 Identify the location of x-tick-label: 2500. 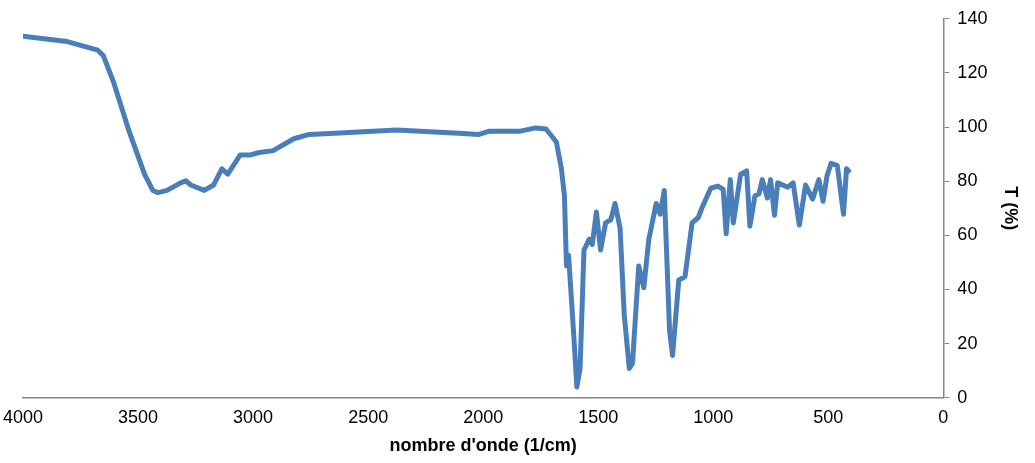
(368, 416).